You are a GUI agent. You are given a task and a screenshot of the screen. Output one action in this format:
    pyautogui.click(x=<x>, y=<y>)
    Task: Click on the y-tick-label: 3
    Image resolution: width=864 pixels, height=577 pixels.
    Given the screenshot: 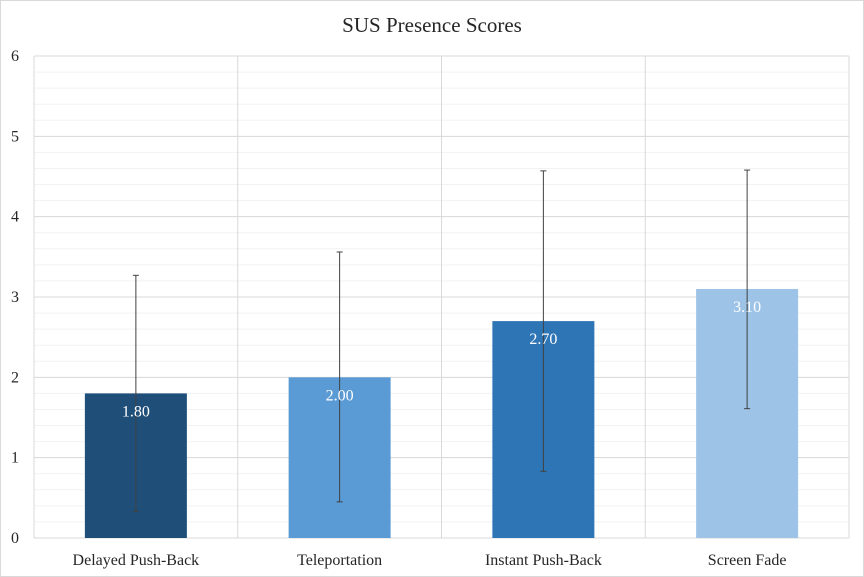 What is the action you would take?
    pyautogui.click(x=15, y=297)
    